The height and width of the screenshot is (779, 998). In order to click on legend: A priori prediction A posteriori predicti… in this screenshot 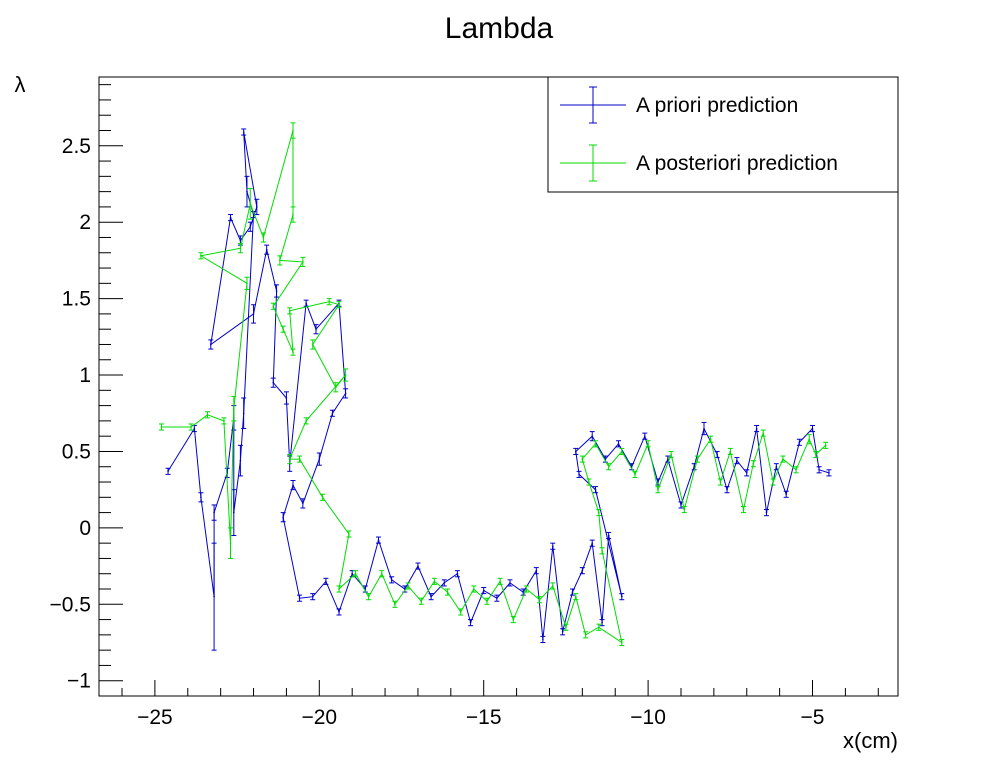, I will do `click(723, 134)`.